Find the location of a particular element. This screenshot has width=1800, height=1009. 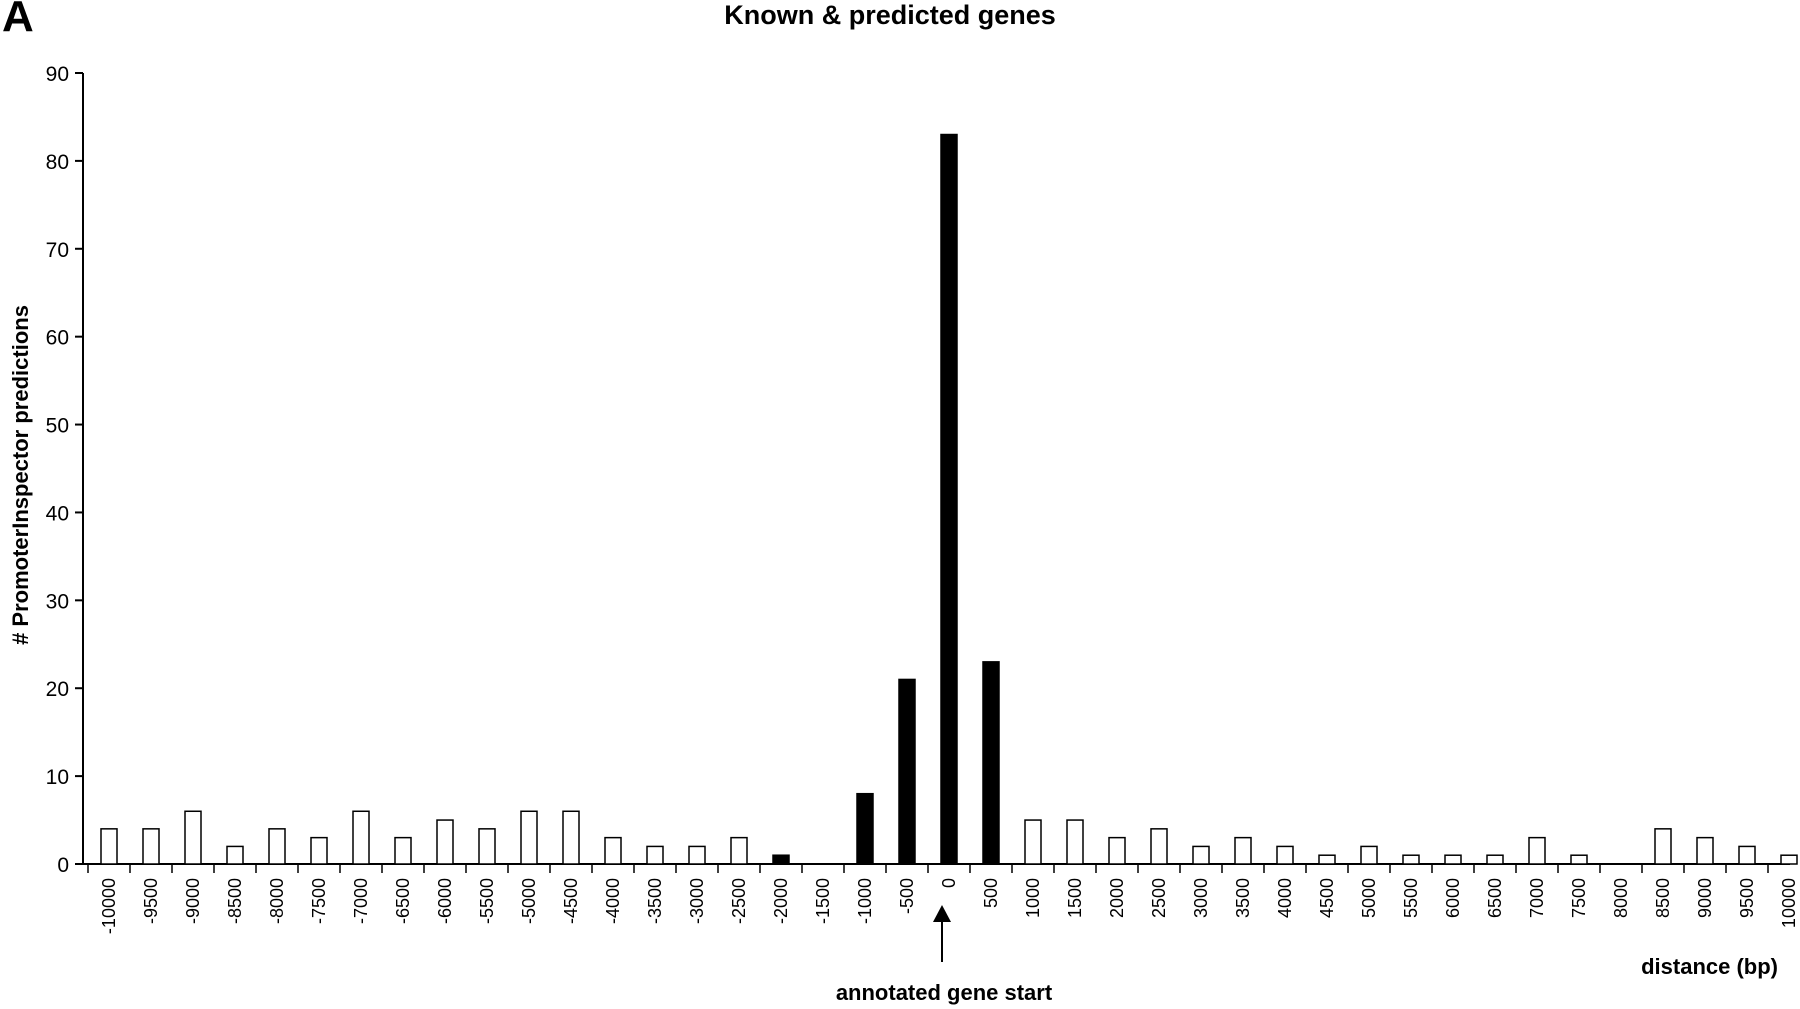

x-tick-label: -8000 is located at coordinates (277, 901).